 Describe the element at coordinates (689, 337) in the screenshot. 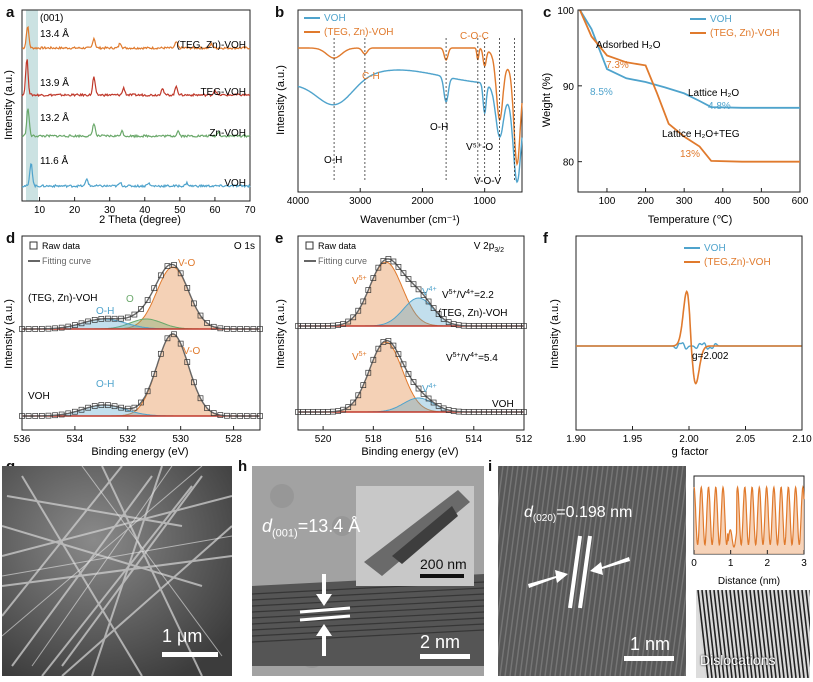

I see `chart-f-series-teg` at that location.